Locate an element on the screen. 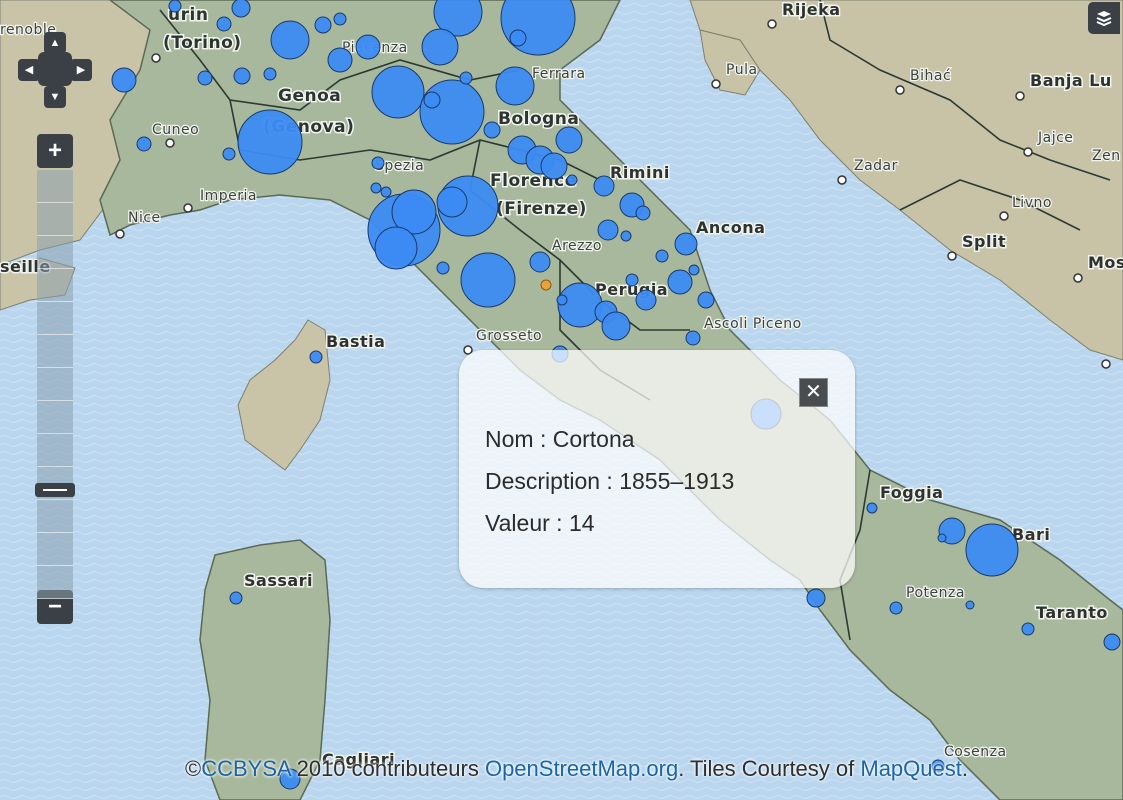 The width and height of the screenshot is (1123, 800). zoom-slider-handle is located at coordinates (55, 490).